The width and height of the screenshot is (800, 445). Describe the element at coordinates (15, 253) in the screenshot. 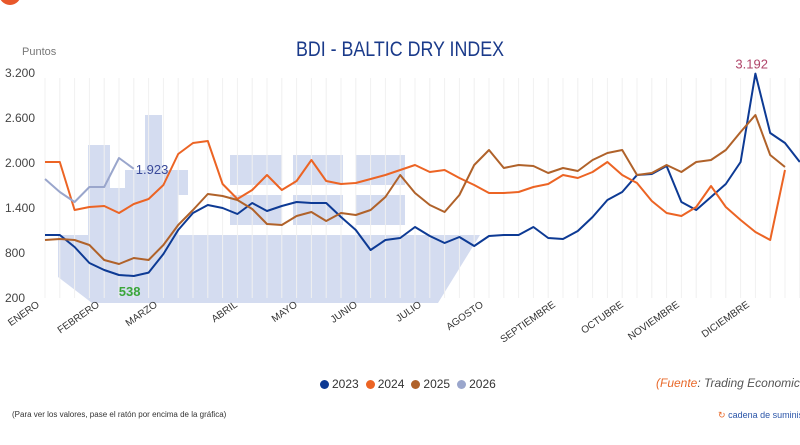

I see `y-tick-label: 800` at that location.